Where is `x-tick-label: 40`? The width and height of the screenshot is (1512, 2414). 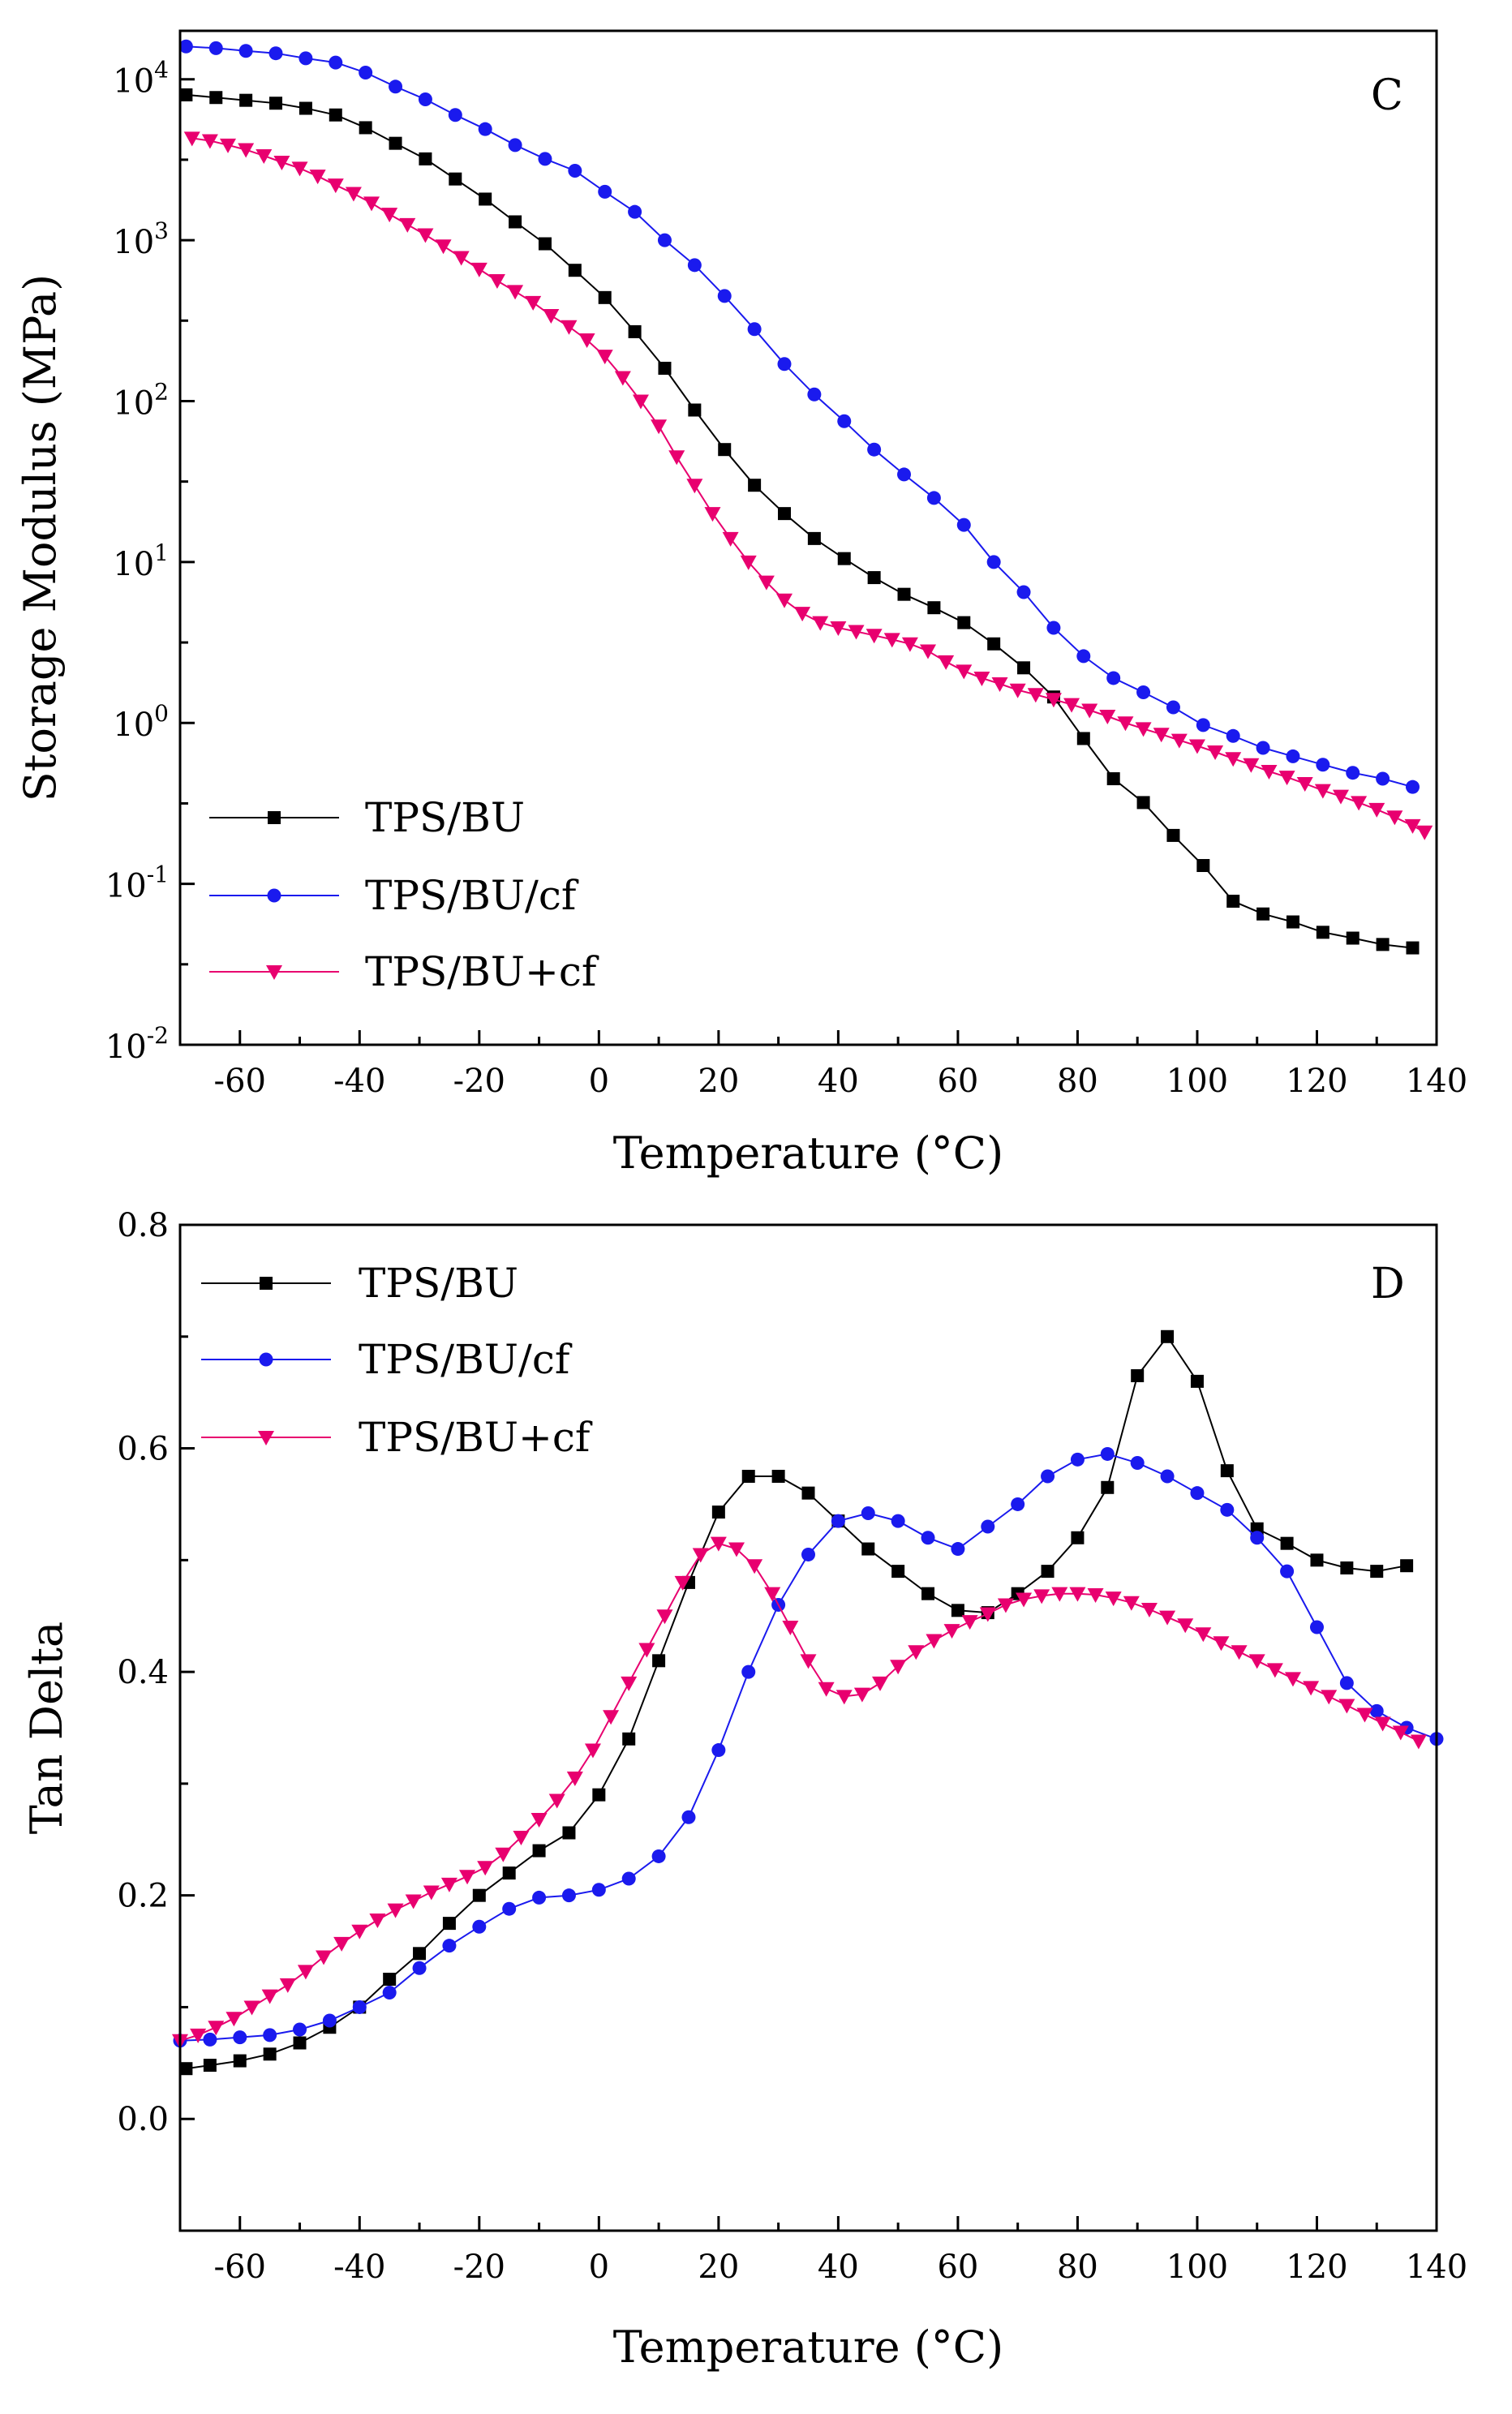 x-tick-label: 40 is located at coordinates (838, 1081).